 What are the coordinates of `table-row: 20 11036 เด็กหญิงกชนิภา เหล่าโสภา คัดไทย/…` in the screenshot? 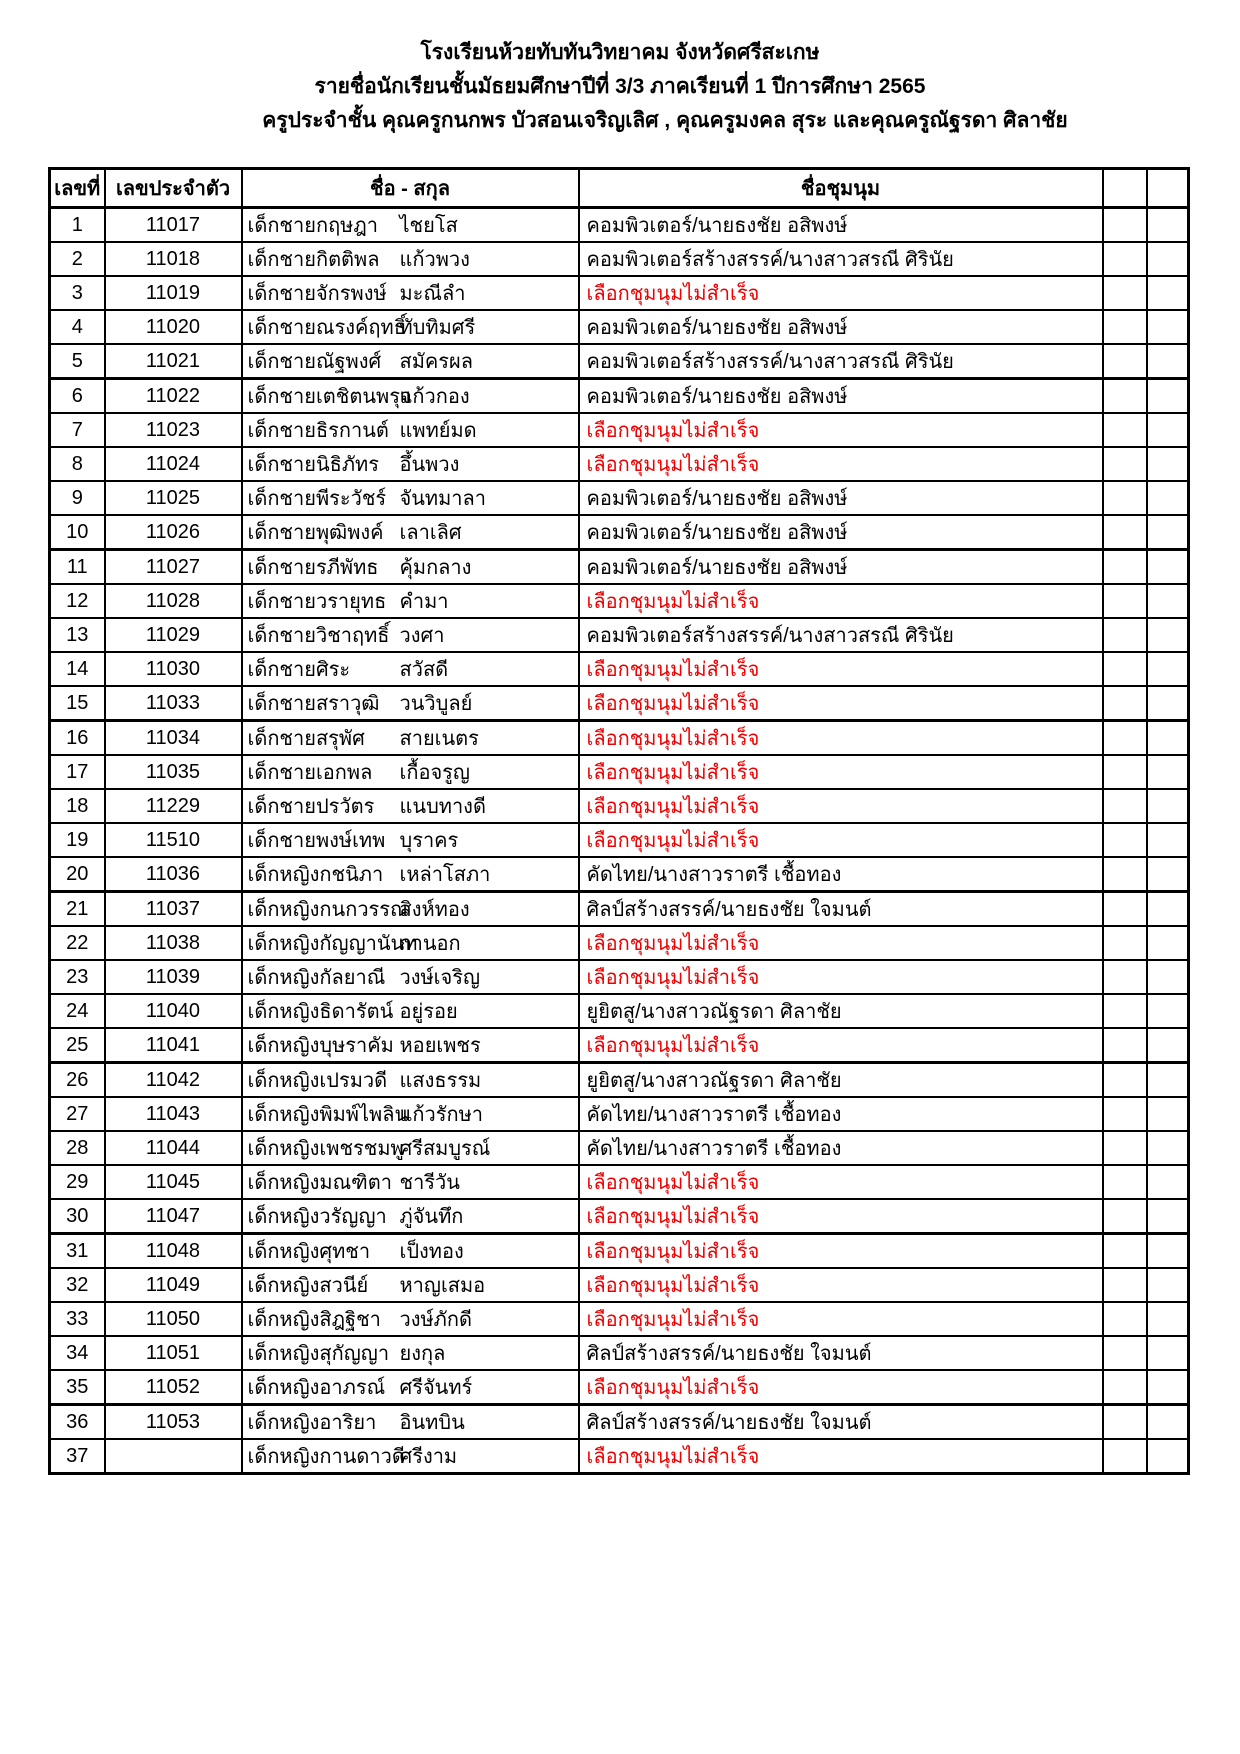 It's located at (619, 874).